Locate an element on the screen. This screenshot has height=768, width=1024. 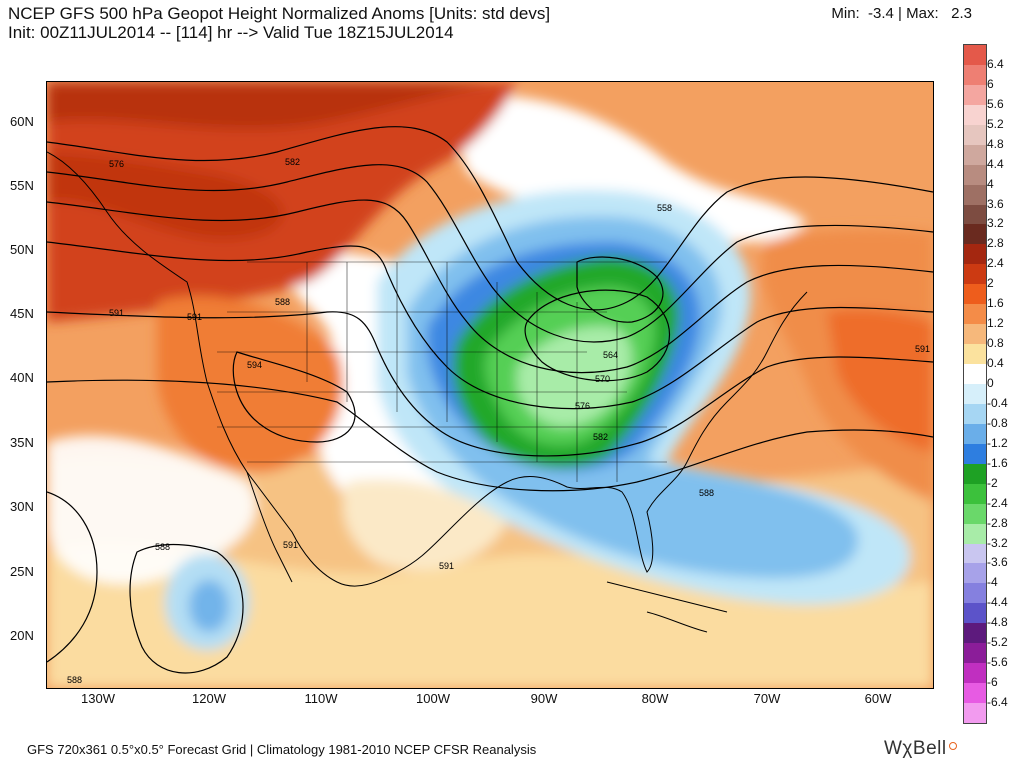
colorbar-tick-label: 6 is located at coordinates (990, 83).